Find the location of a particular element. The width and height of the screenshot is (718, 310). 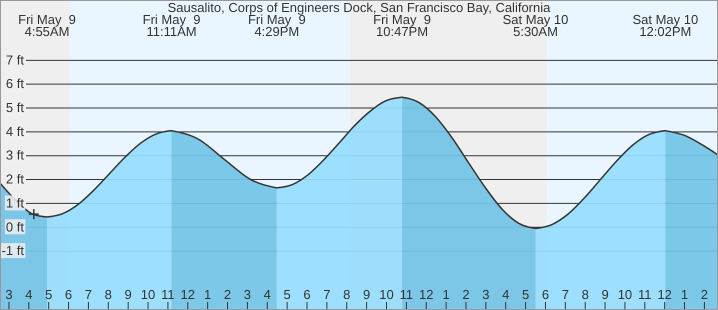

annotation: Fri May 9 11:11AM is located at coordinates (171, 25).